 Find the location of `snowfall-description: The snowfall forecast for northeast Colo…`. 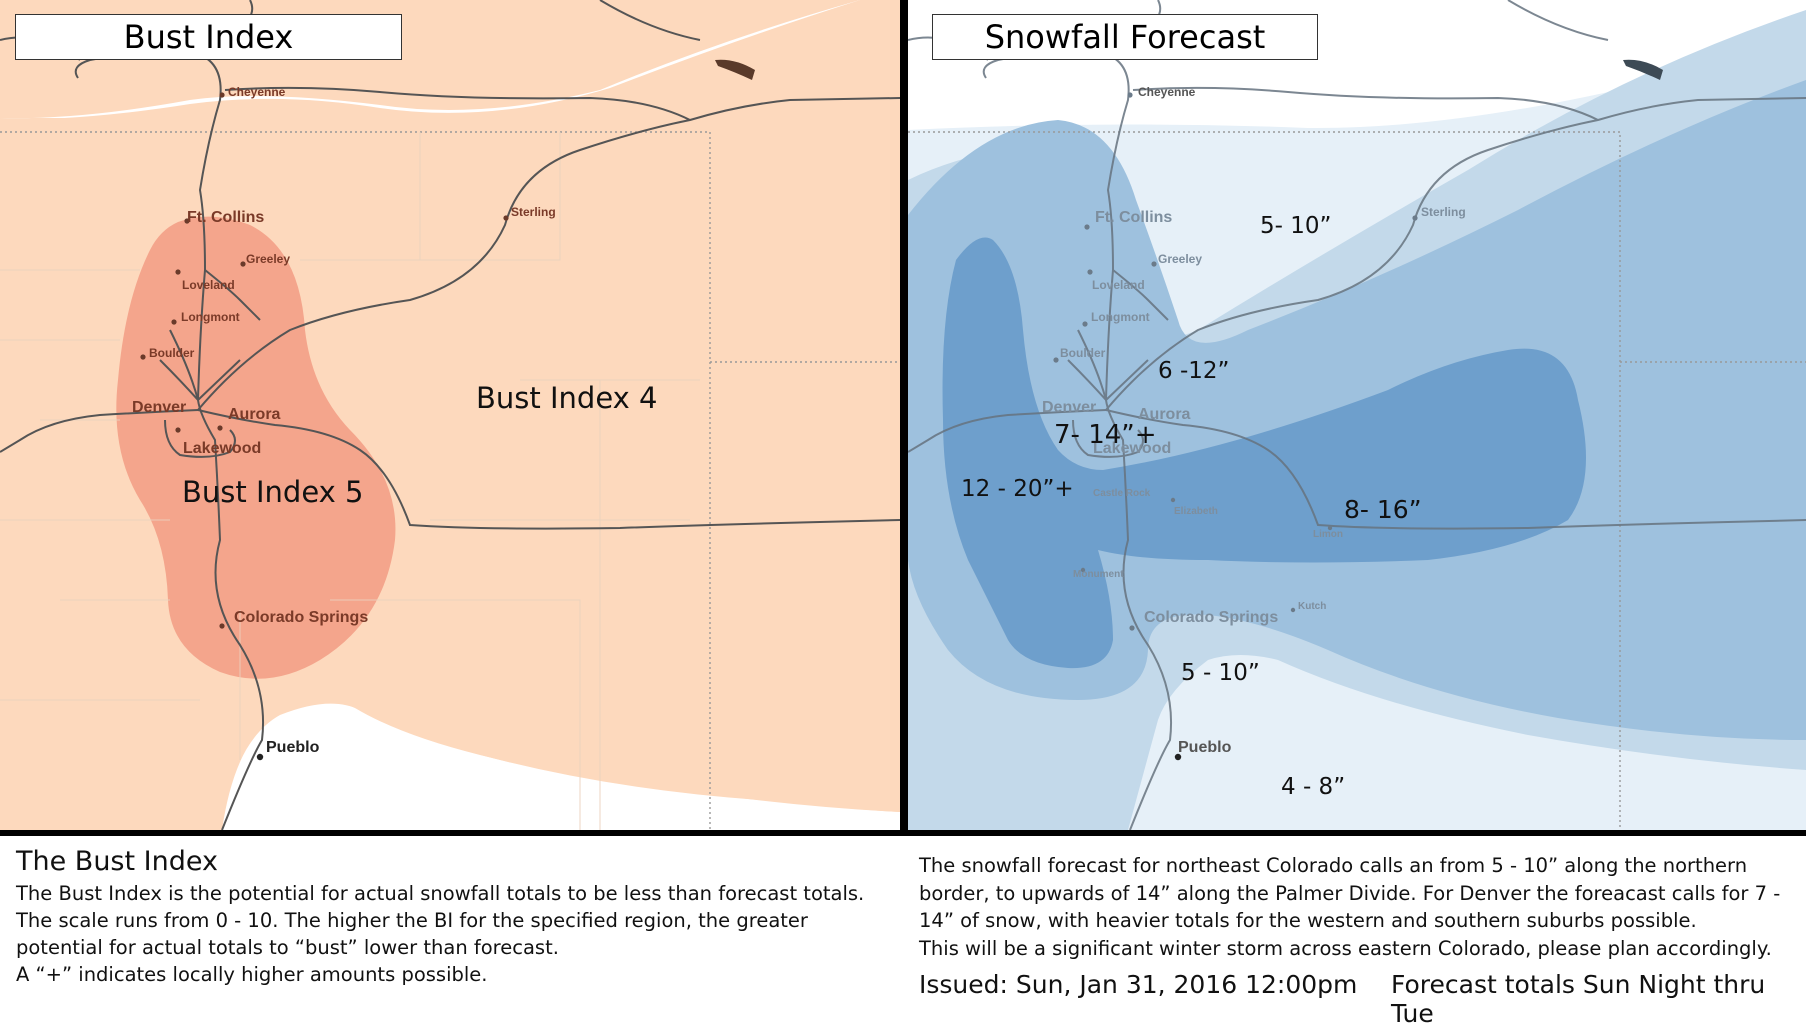

snowfall-description: The snowfall forecast for northeast Colo… is located at coordinates (1350, 893).